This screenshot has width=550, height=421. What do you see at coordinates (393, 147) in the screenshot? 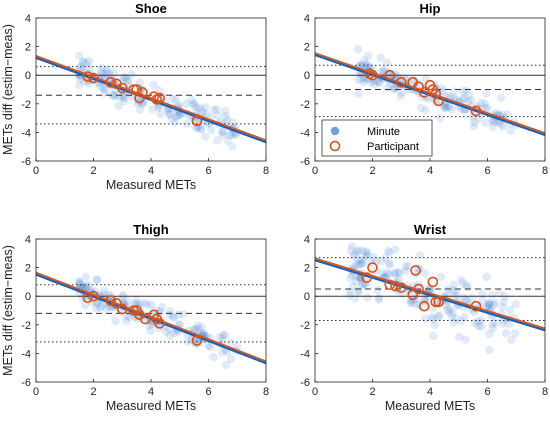
I see `legend-participant-label: Participant` at bounding box center [393, 147].